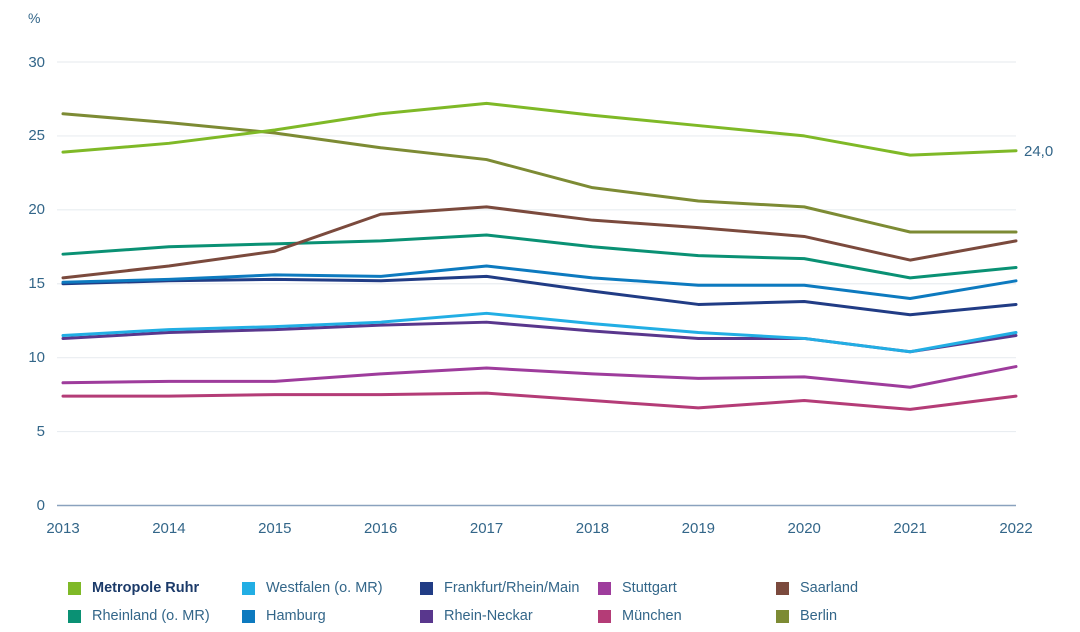 This screenshot has height=632, width=1080. Describe the element at coordinates (36, 358) in the screenshot. I see `y-tick-label: 10` at that location.